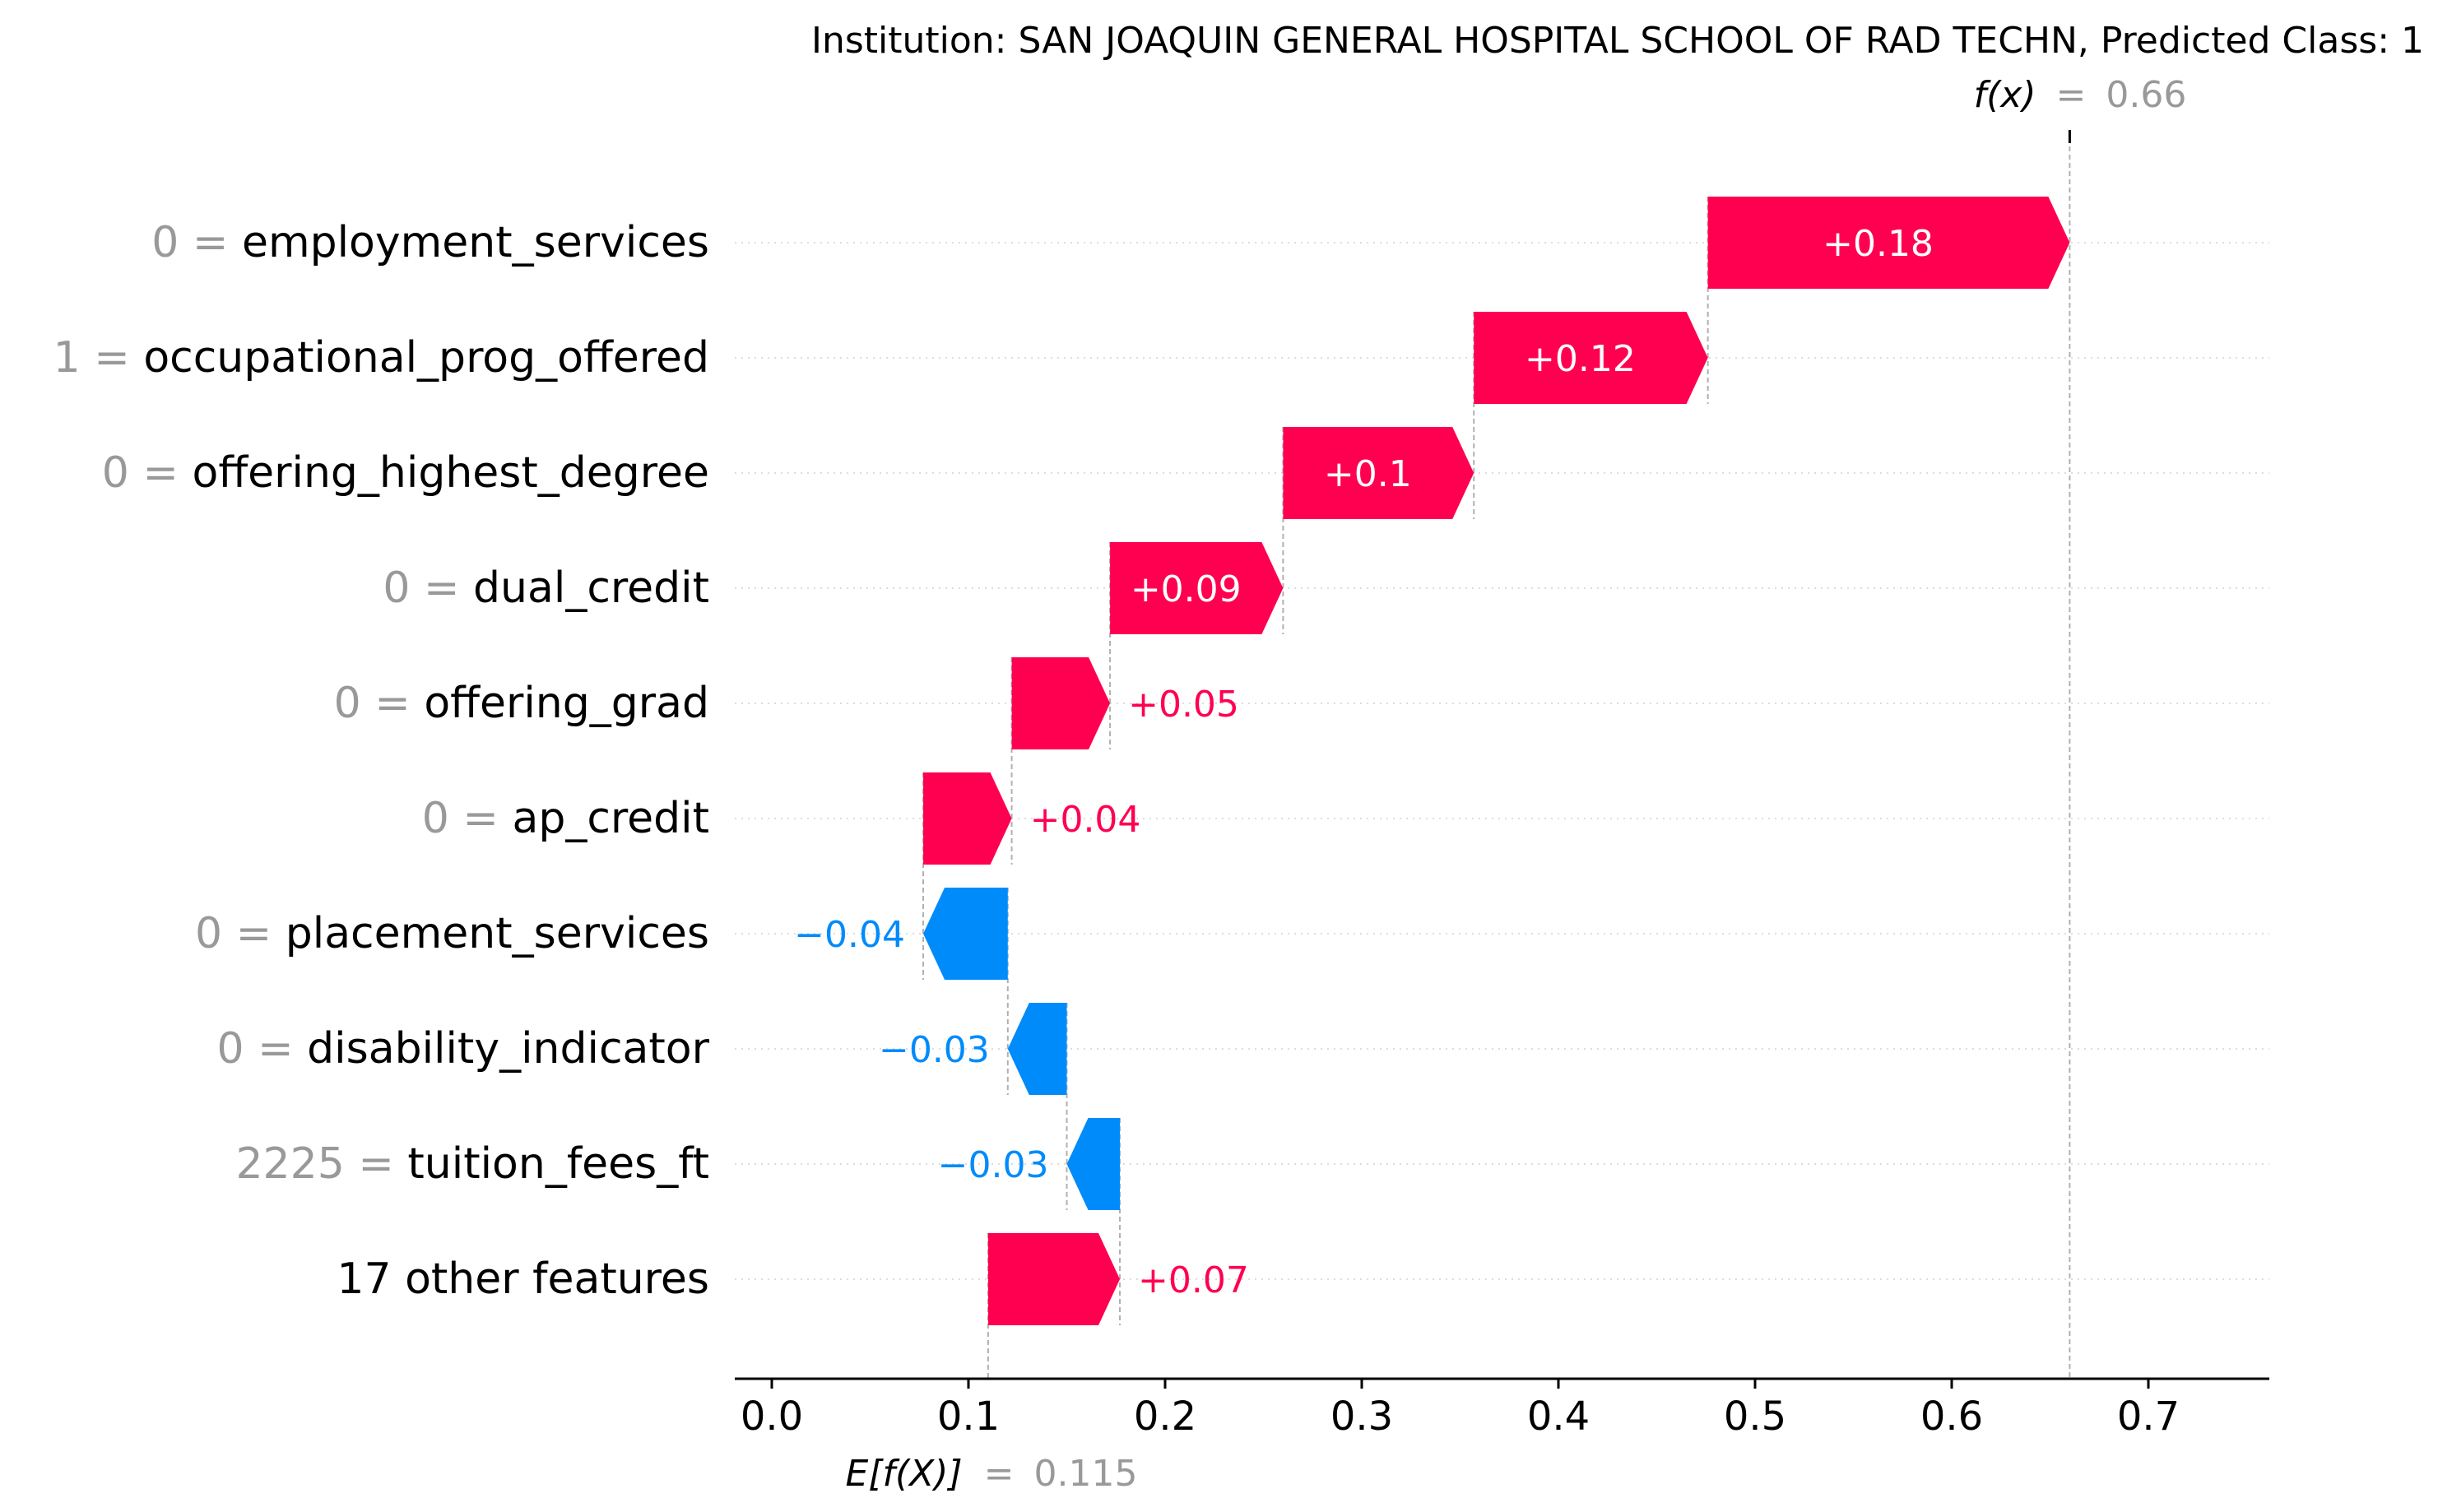  What do you see at coordinates (1951, 1417) in the screenshot?
I see `x-tick-label: 0.6` at bounding box center [1951, 1417].